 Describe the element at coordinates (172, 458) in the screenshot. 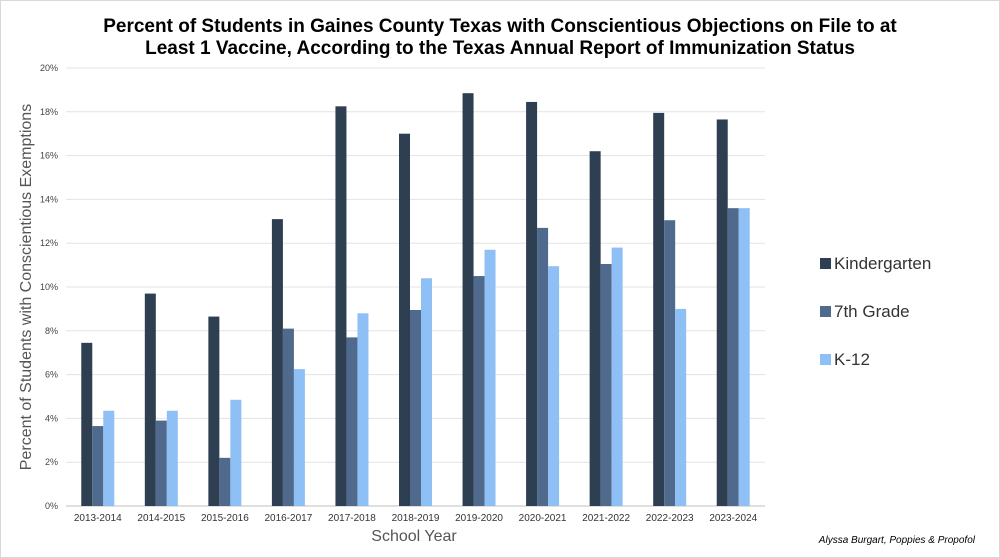

I see `bar-k-12-2014-2015` at that location.